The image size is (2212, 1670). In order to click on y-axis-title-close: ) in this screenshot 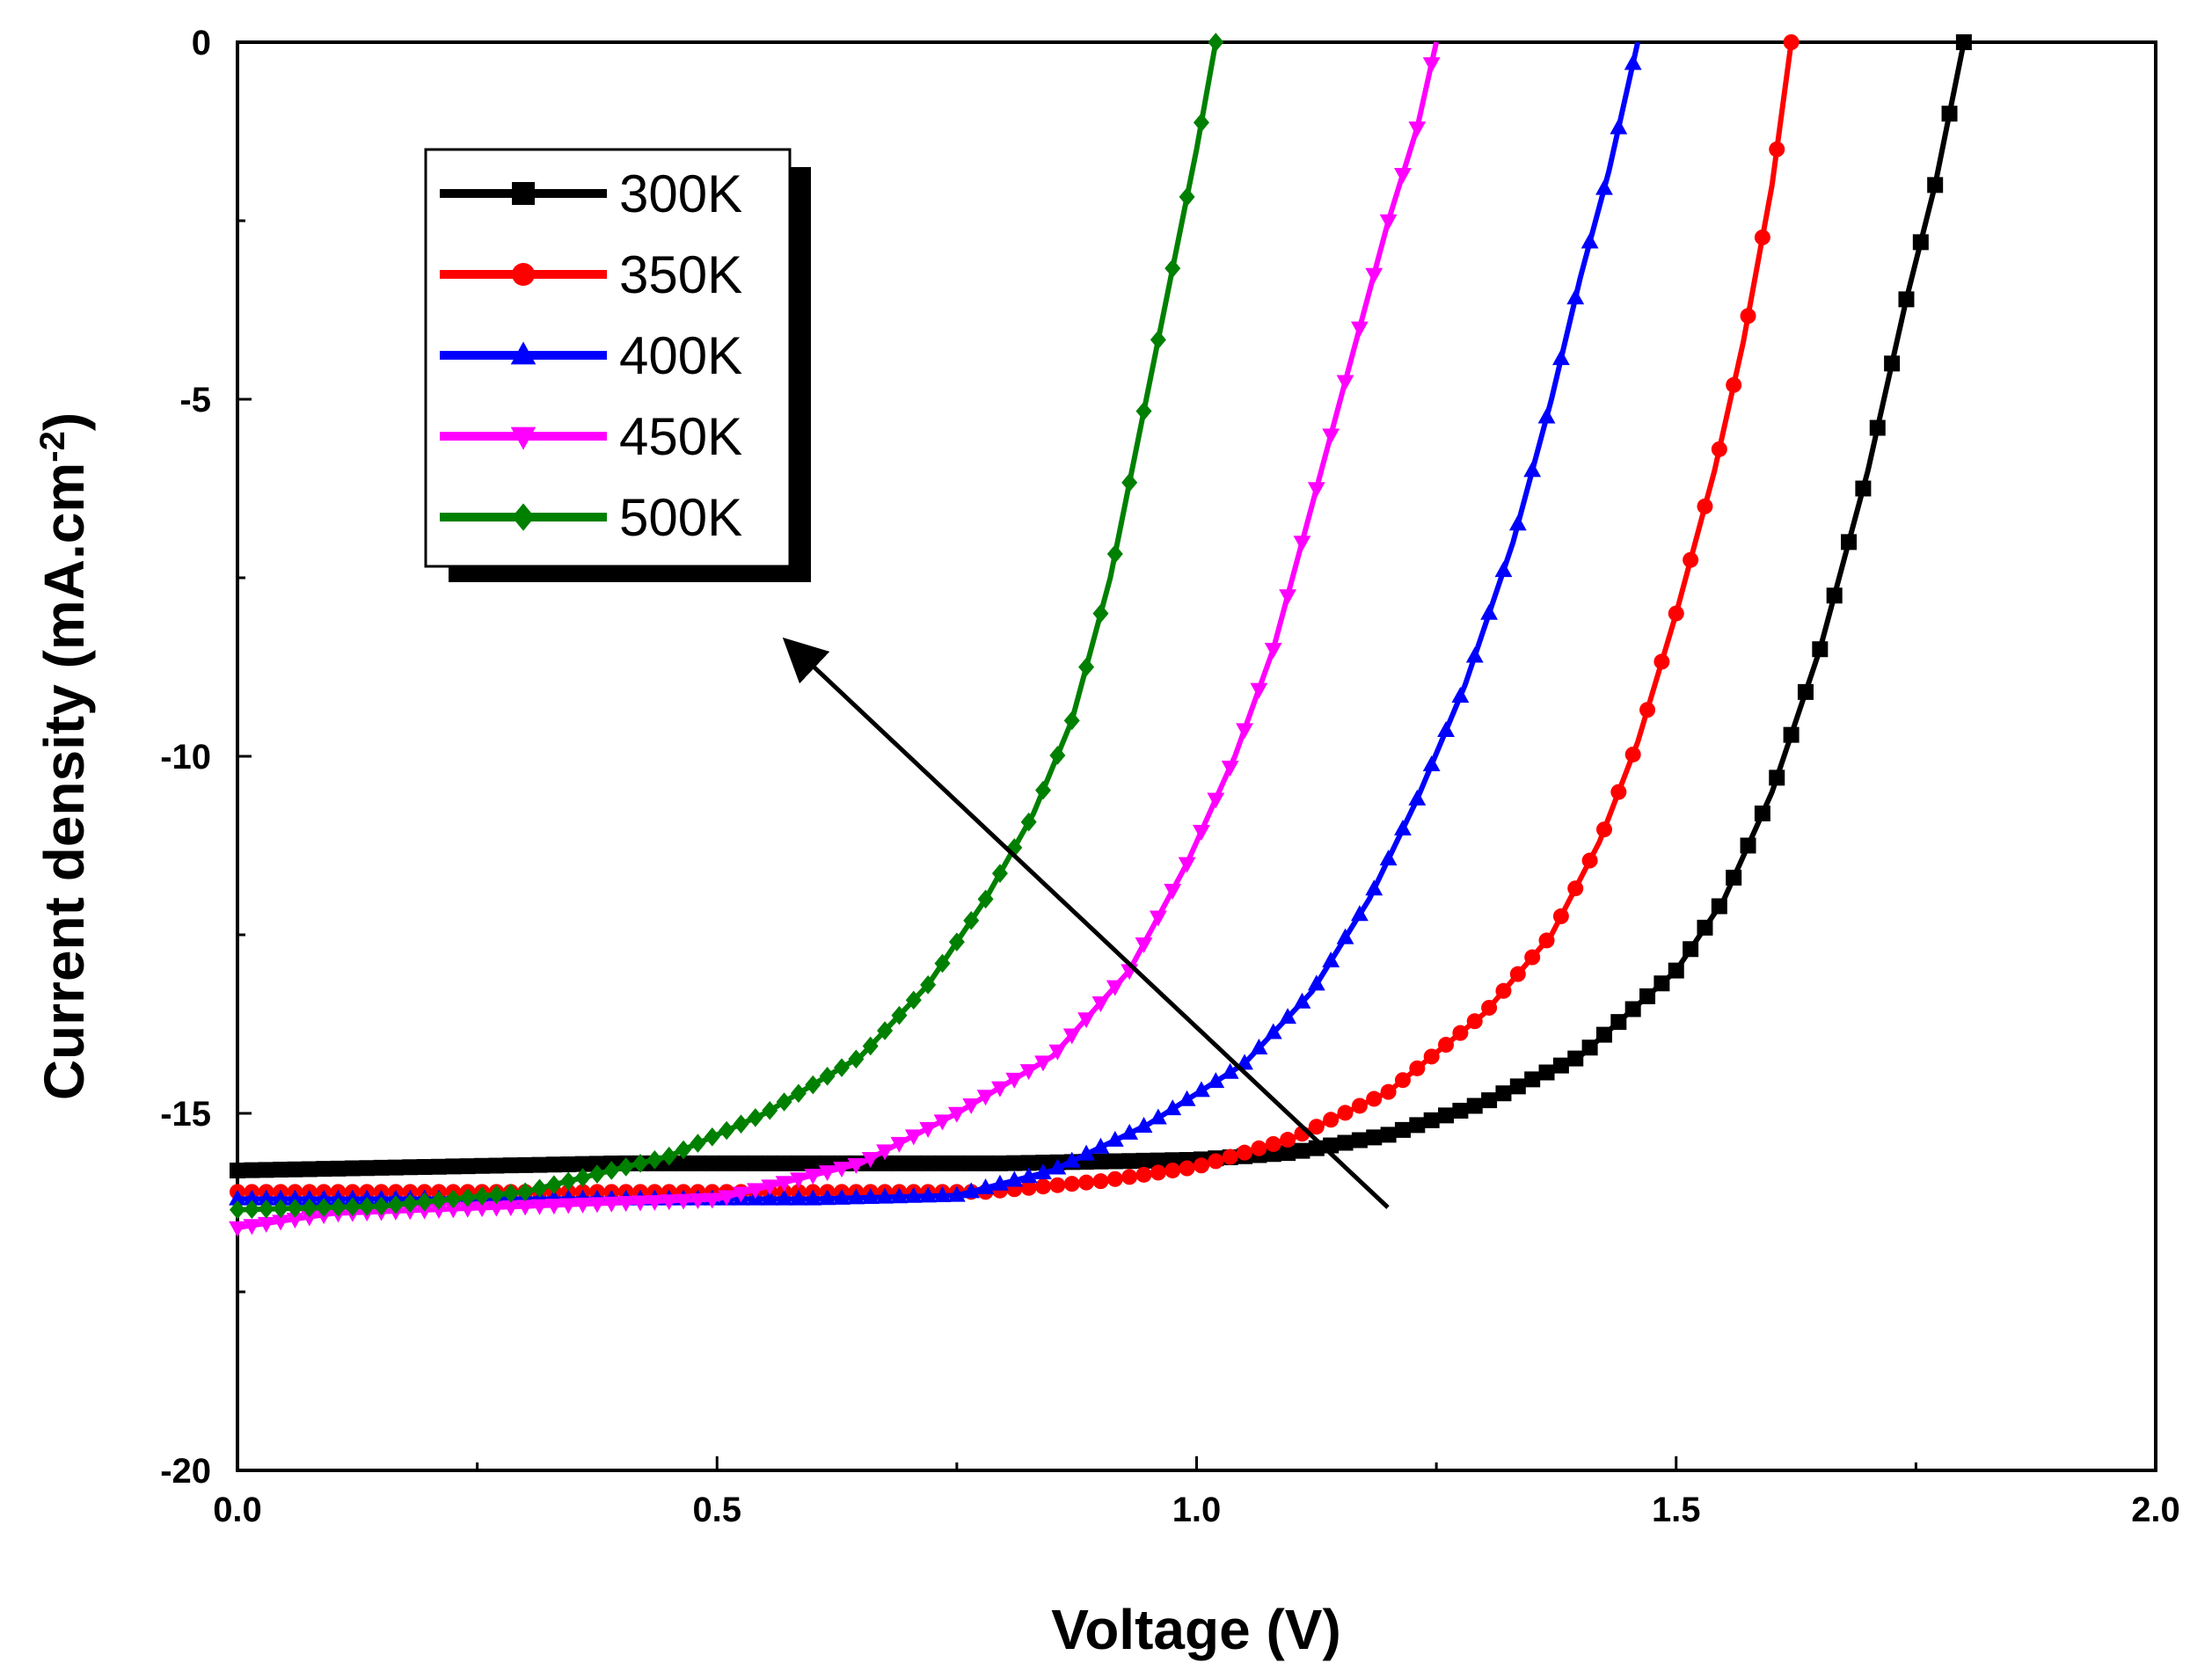, I will do `click(64, 421)`.